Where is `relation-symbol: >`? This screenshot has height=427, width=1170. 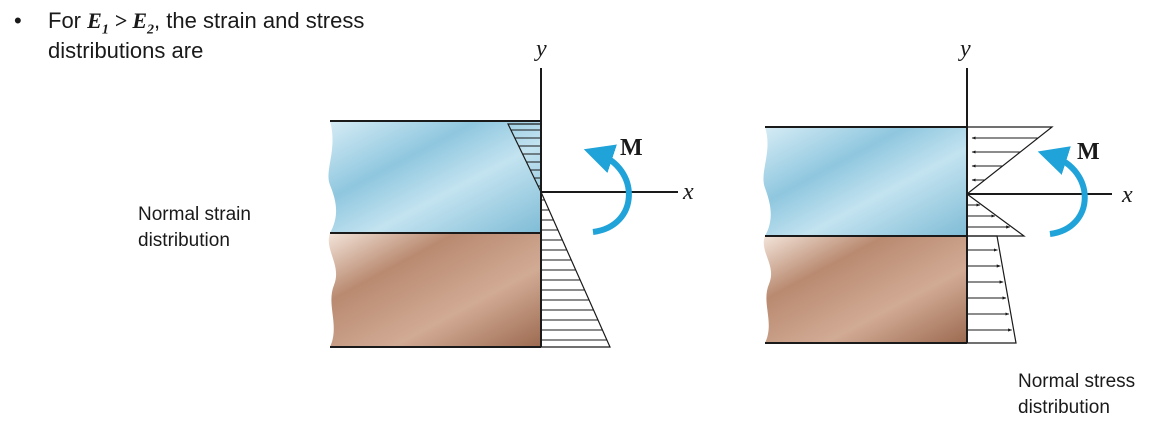
relation-symbol: > is located at coordinates (120, 20).